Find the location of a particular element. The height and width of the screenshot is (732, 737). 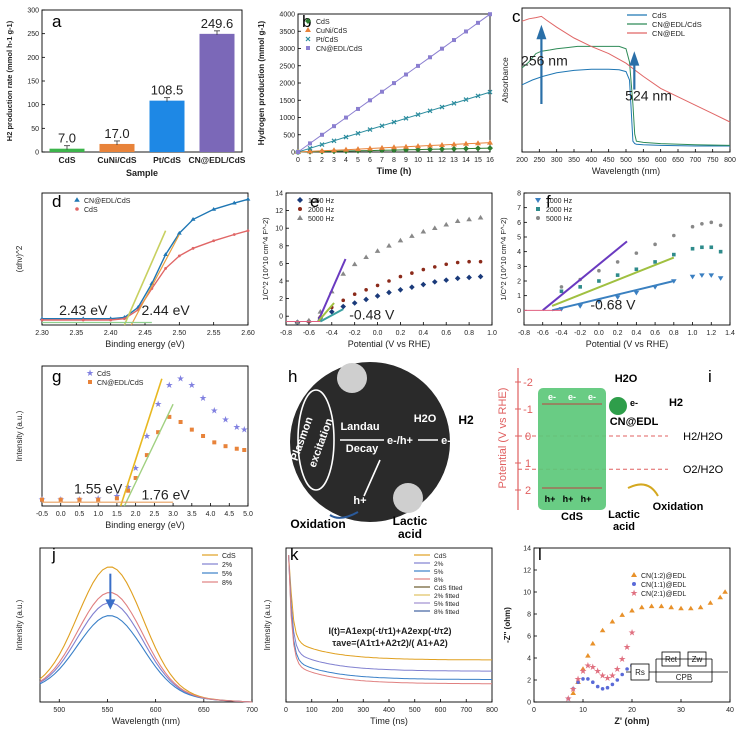

x-tick-label: 7 is located at coordinates (382, 160).